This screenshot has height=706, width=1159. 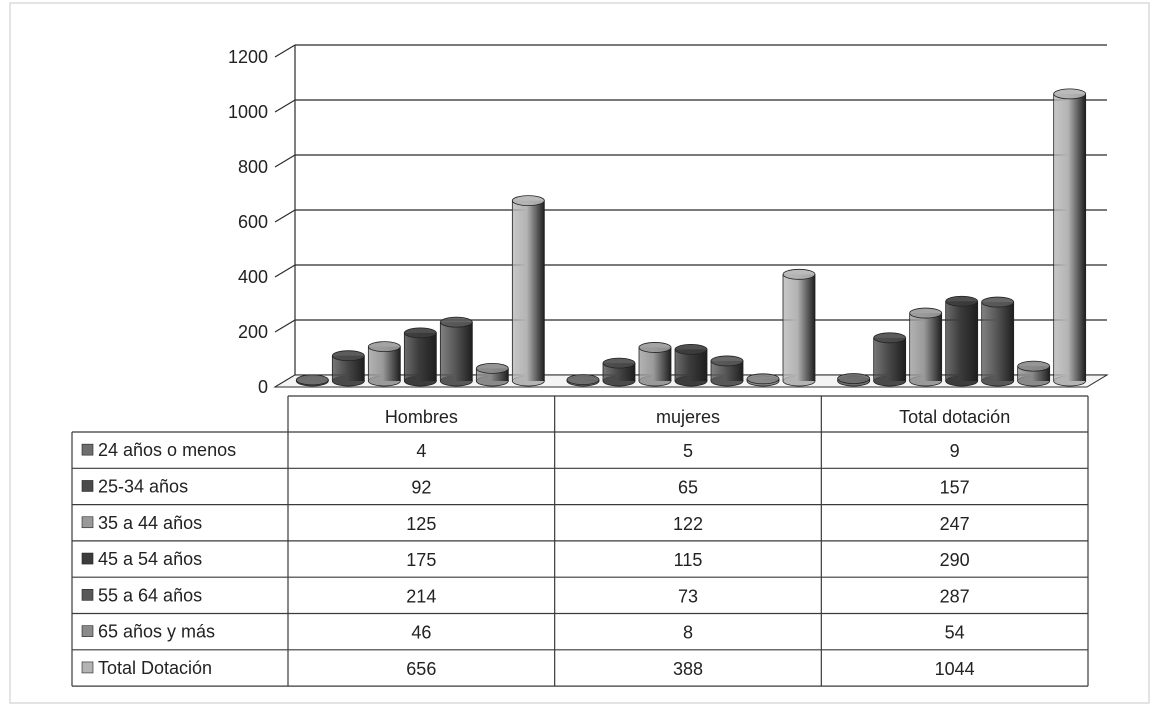 I want to click on bar-hombres-55-a-64-anos, so click(x=456, y=351).